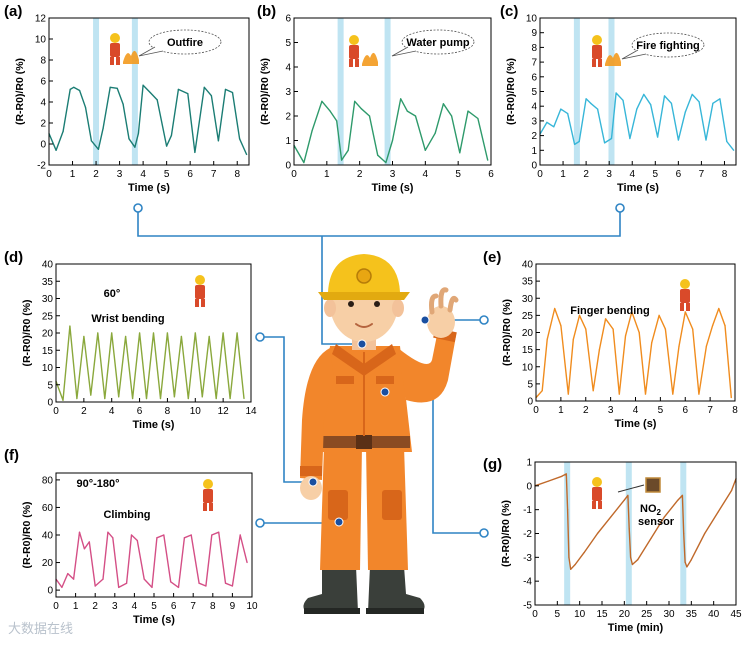 This screenshot has width=743, height=648. I want to click on watermark: 大数据在线, so click(41, 629).